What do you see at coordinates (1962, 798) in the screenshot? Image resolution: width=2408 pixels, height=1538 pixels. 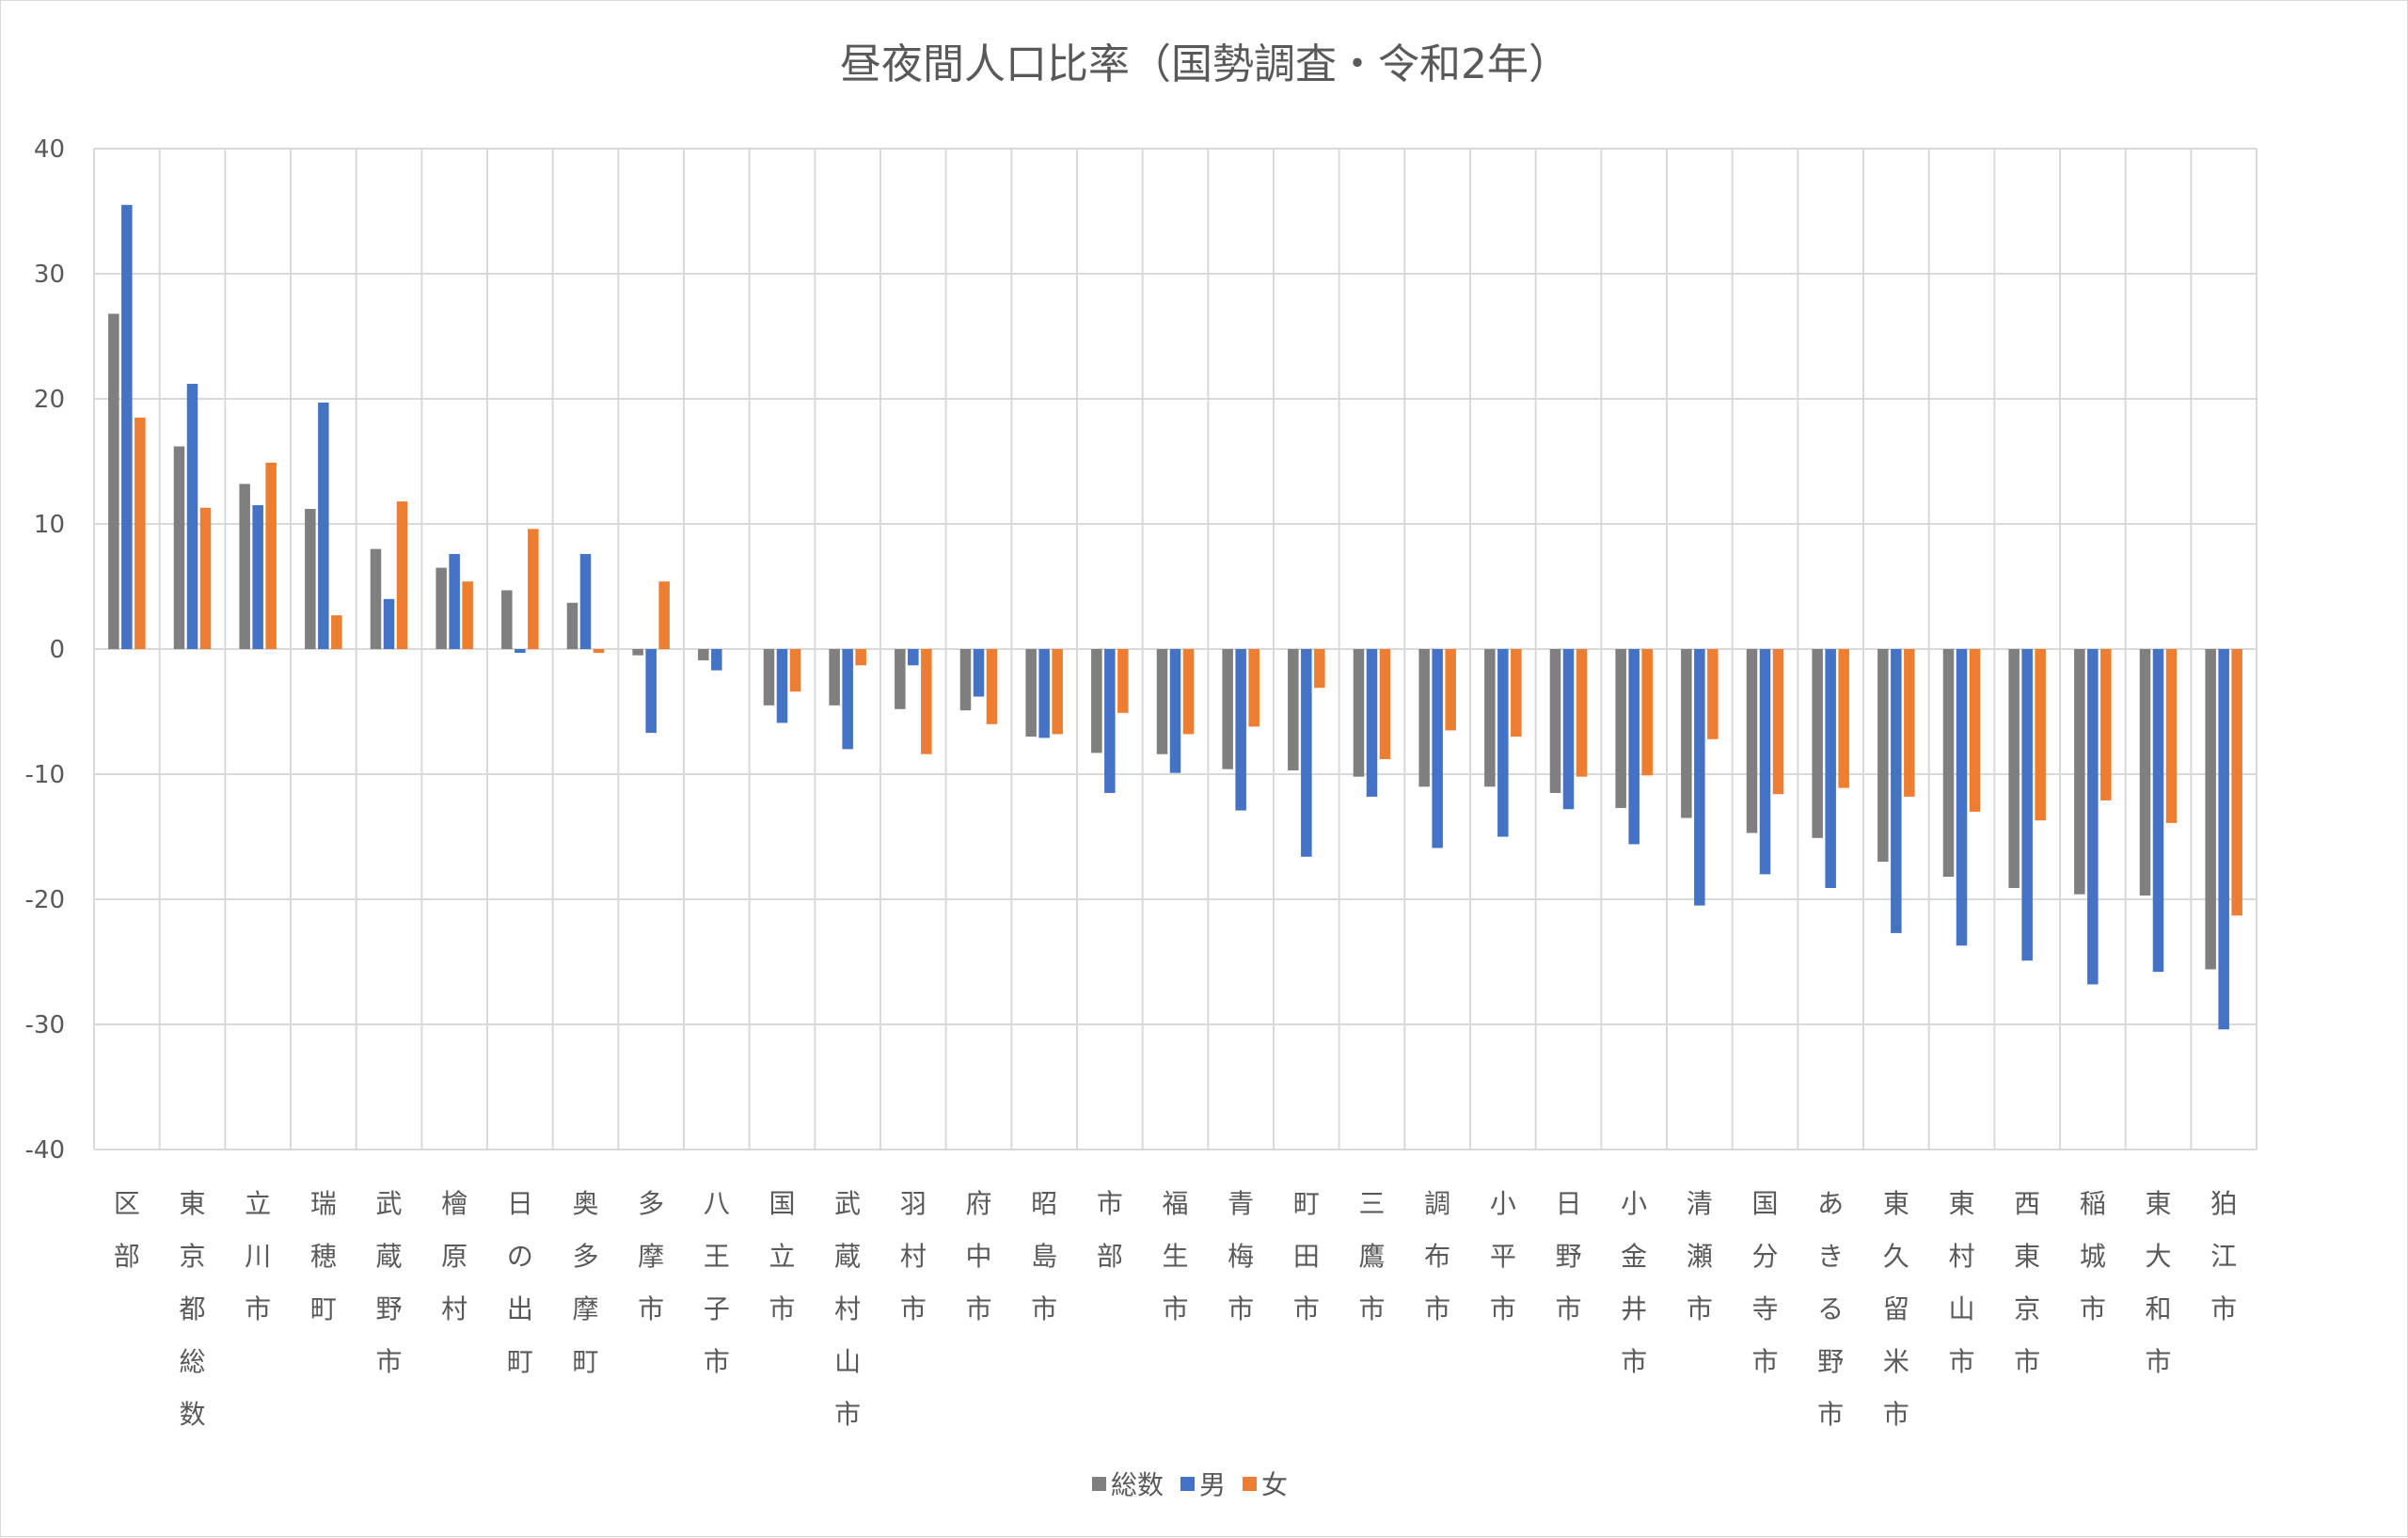 I see `bar-男-東村山市` at bounding box center [1962, 798].